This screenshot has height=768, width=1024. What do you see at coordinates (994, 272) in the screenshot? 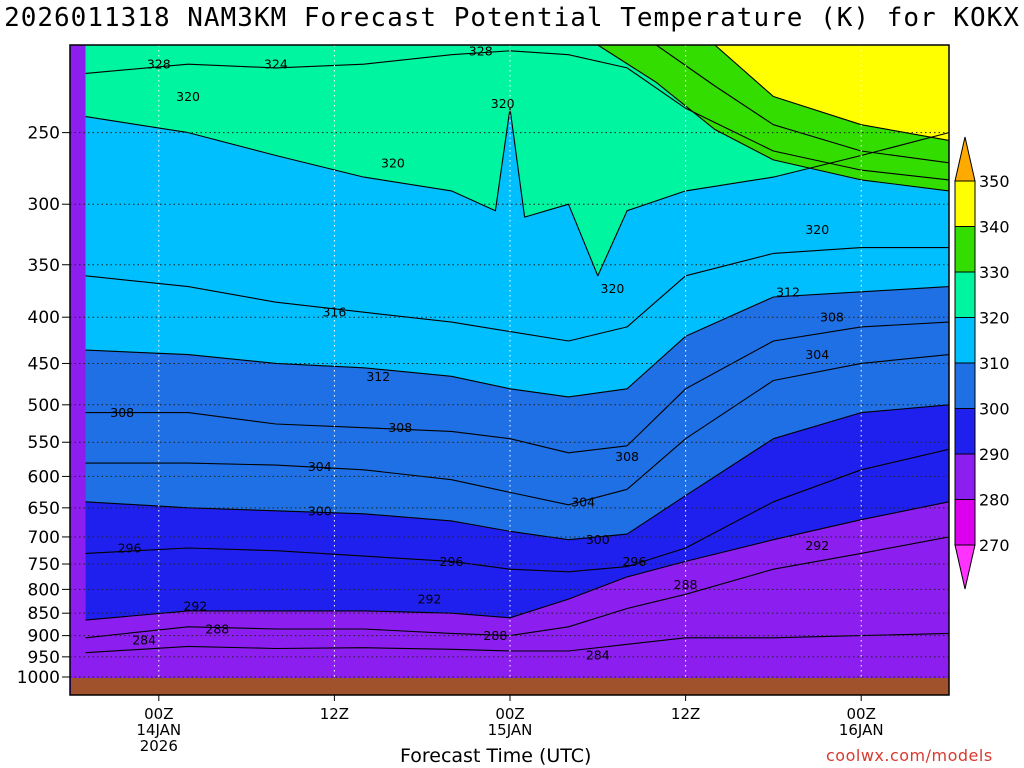
I see `colorbar-tick-330: 330` at bounding box center [994, 272].